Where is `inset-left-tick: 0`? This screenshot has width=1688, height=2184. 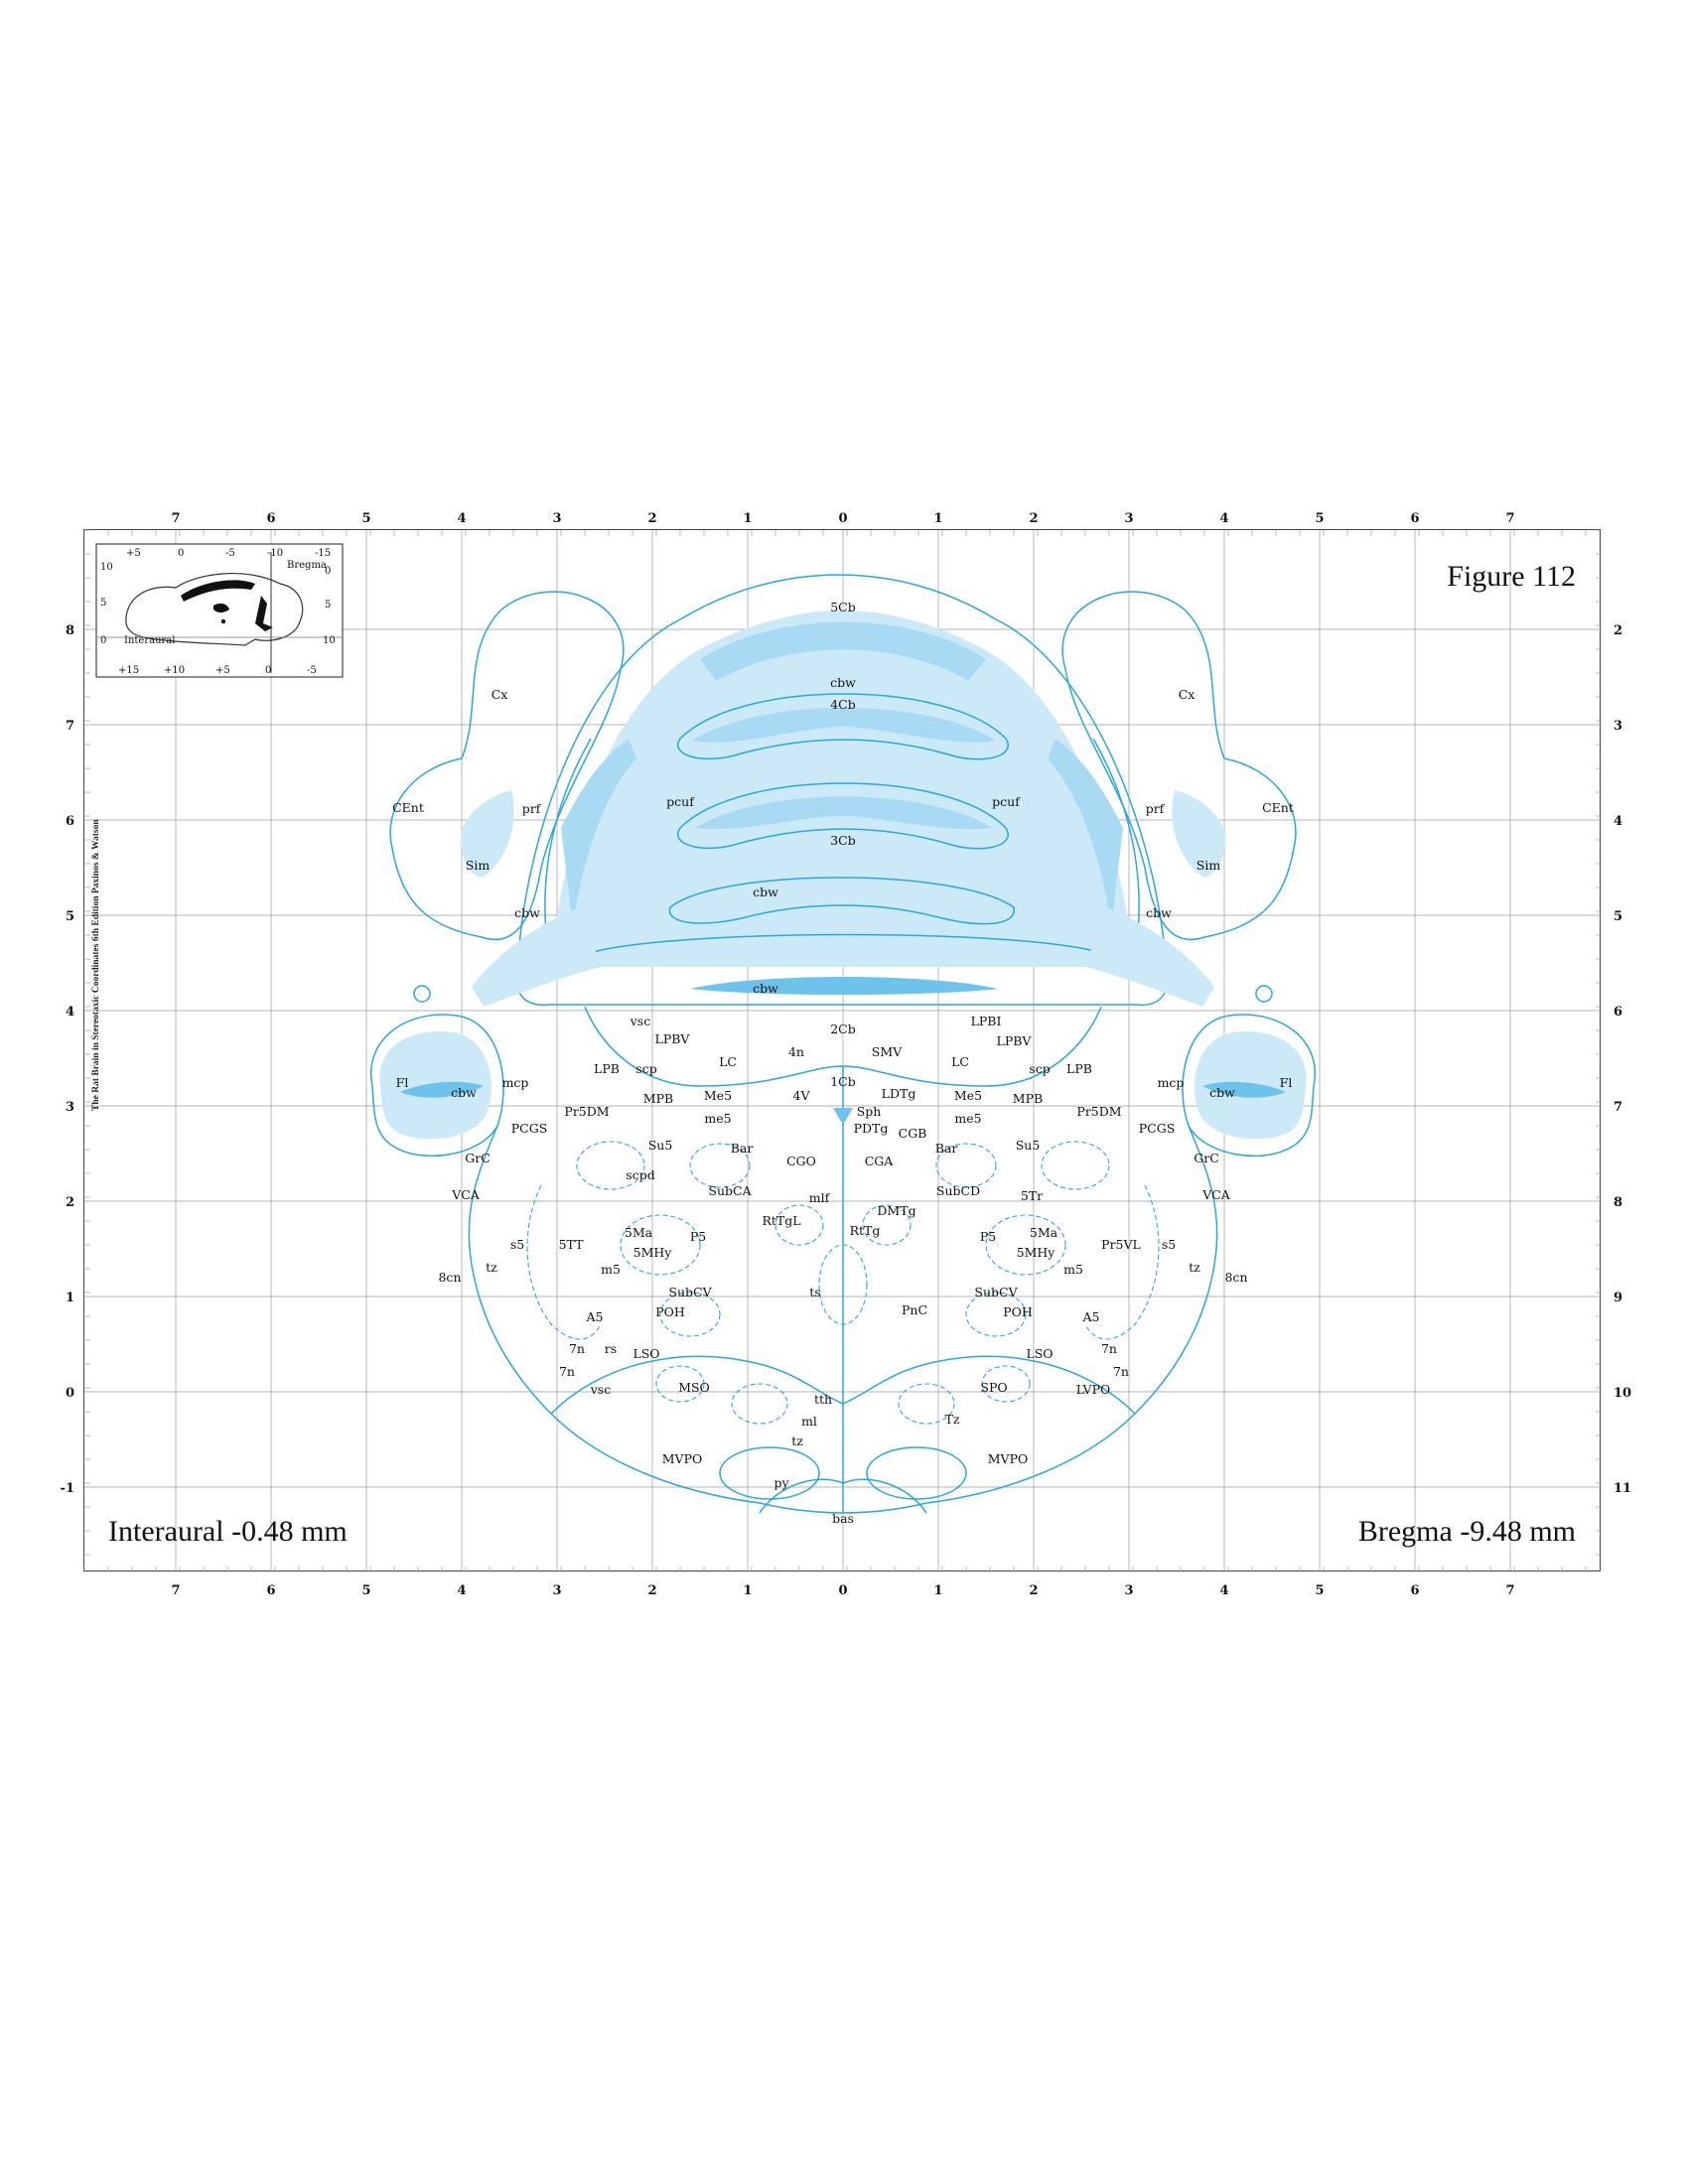 inset-left-tick: 0 is located at coordinates (103, 640).